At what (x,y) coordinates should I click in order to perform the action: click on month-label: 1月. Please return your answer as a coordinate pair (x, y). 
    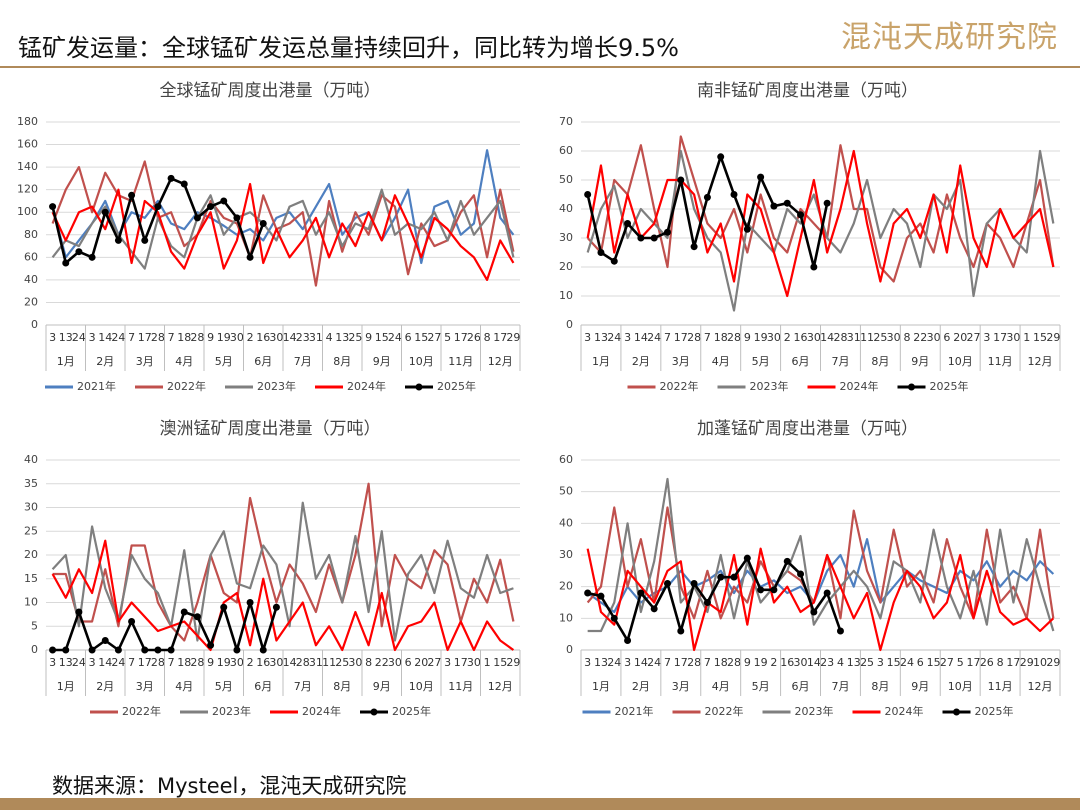
    Looking at the image, I should click on (601, 361).